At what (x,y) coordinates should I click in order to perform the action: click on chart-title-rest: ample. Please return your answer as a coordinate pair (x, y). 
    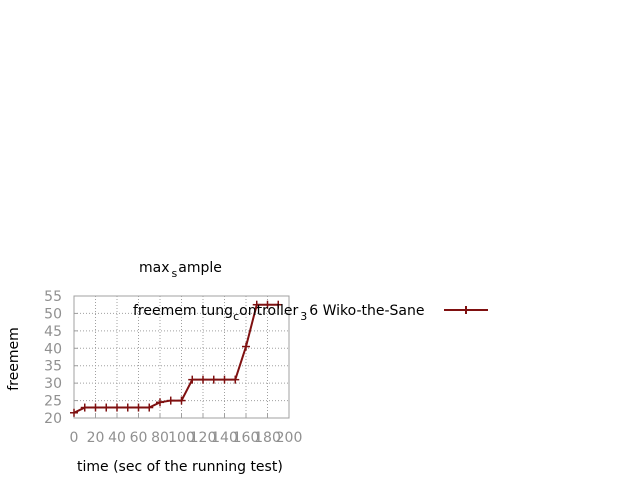
    Looking at the image, I should click on (200, 268).